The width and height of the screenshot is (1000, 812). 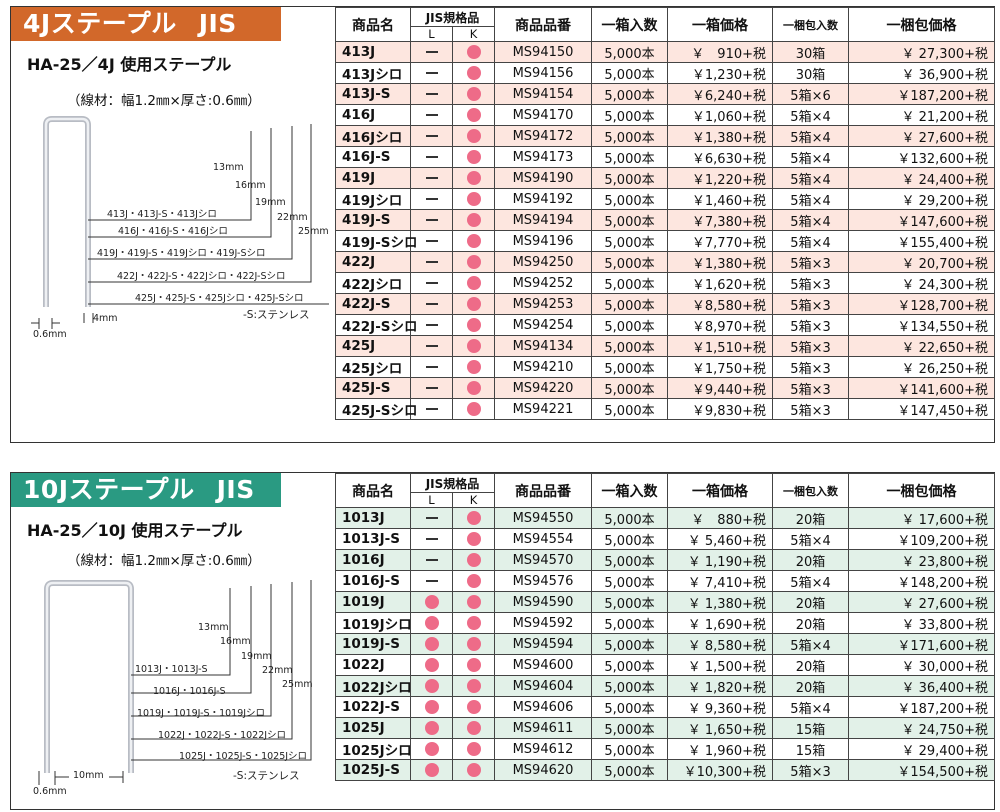 What do you see at coordinates (452, 483) in the screenshot?
I see `header-jis: JIS規格品` at bounding box center [452, 483].